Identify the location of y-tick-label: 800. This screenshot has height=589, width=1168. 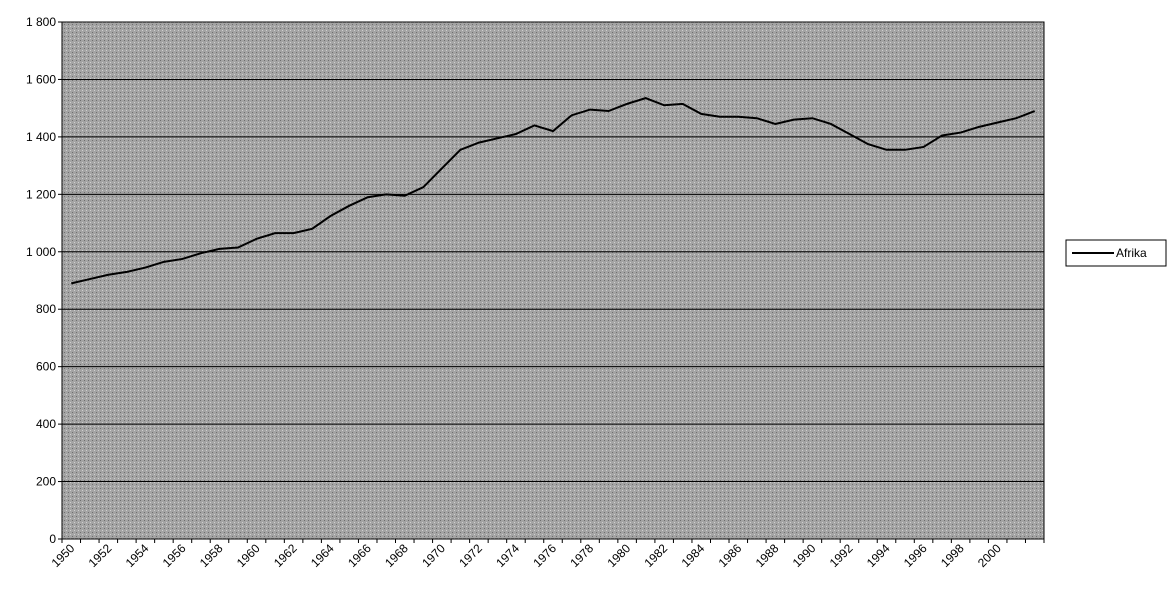
(46, 309).